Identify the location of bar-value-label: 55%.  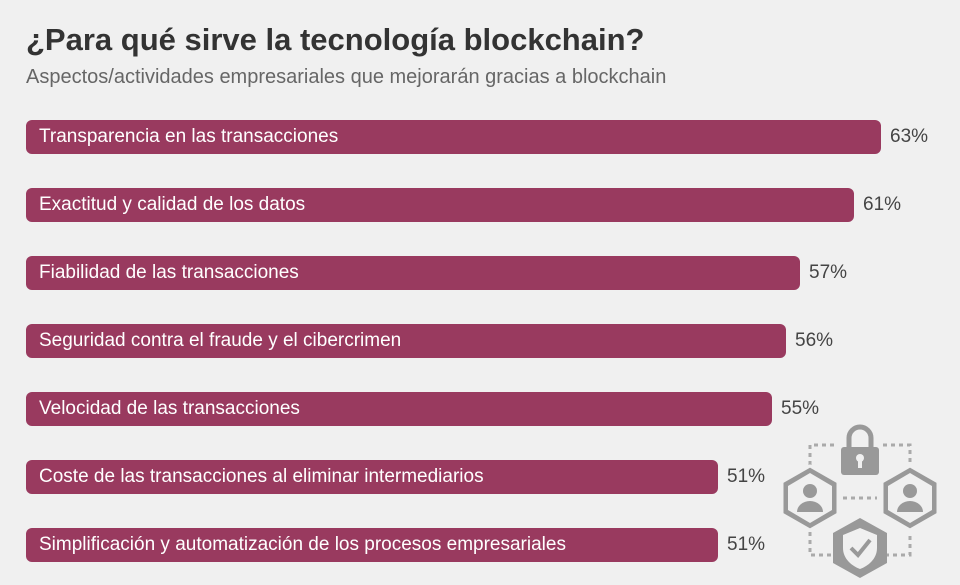
(800, 408).